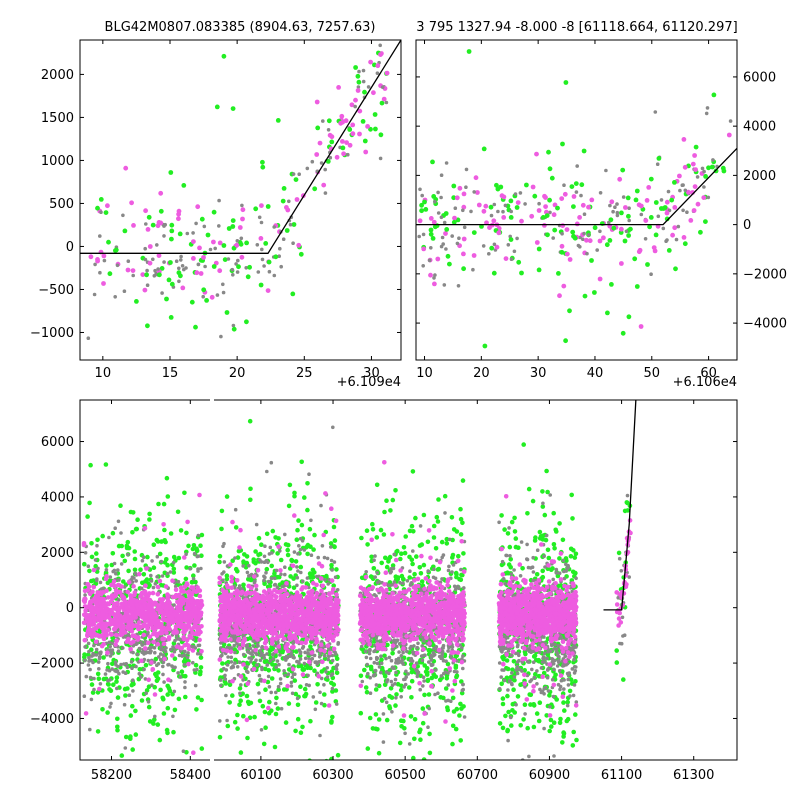  I want to click on y-tick-label: 4000, so click(759, 127).